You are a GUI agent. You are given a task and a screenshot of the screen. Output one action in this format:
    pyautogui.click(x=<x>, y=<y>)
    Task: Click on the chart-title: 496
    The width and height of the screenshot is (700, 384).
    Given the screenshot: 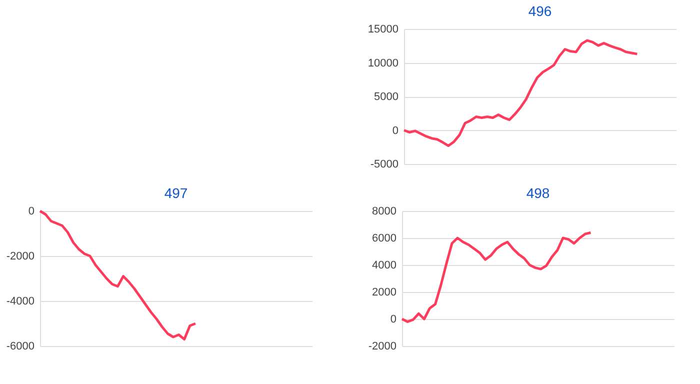 What is the action you would take?
    pyautogui.click(x=540, y=11)
    